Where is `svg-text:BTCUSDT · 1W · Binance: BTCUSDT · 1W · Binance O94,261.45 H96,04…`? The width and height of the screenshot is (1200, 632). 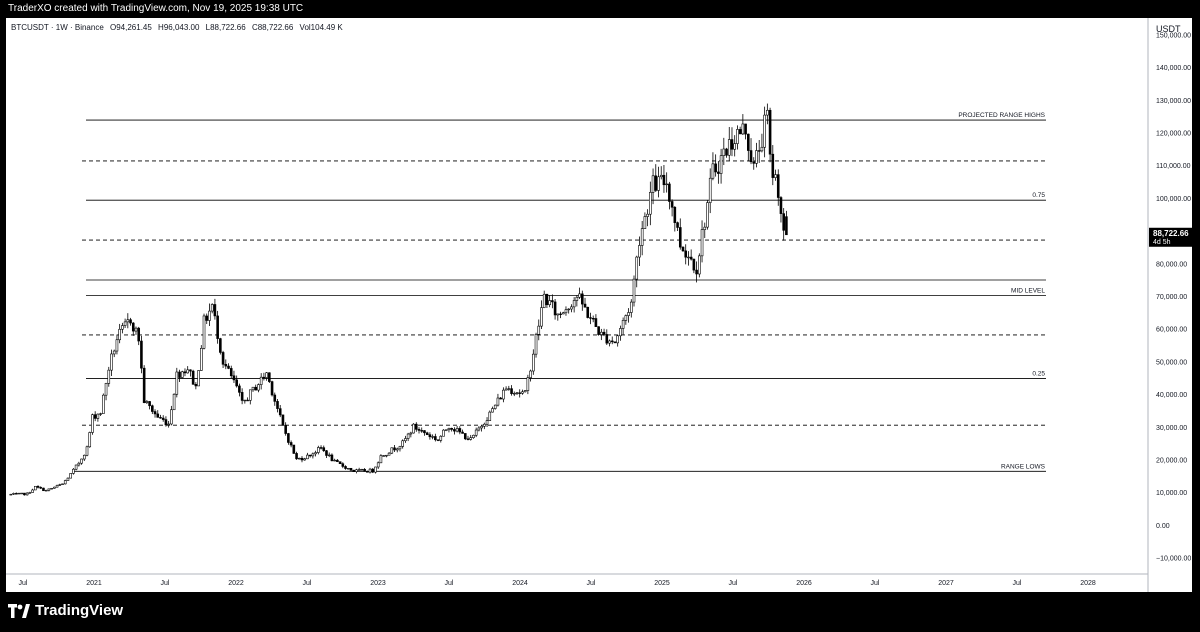
svg-text:BTCUSDT · 1W · Binance: BTCUSDT · 1W · Binance O94,261.45 H96,04… is located at coordinates (177, 27).